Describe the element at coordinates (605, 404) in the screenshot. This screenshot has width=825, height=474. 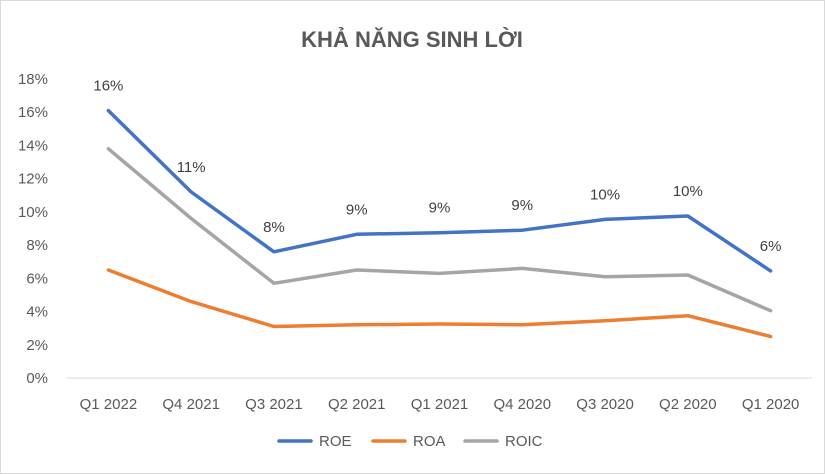
I see `x-tick-label: Q3 2020` at that location.